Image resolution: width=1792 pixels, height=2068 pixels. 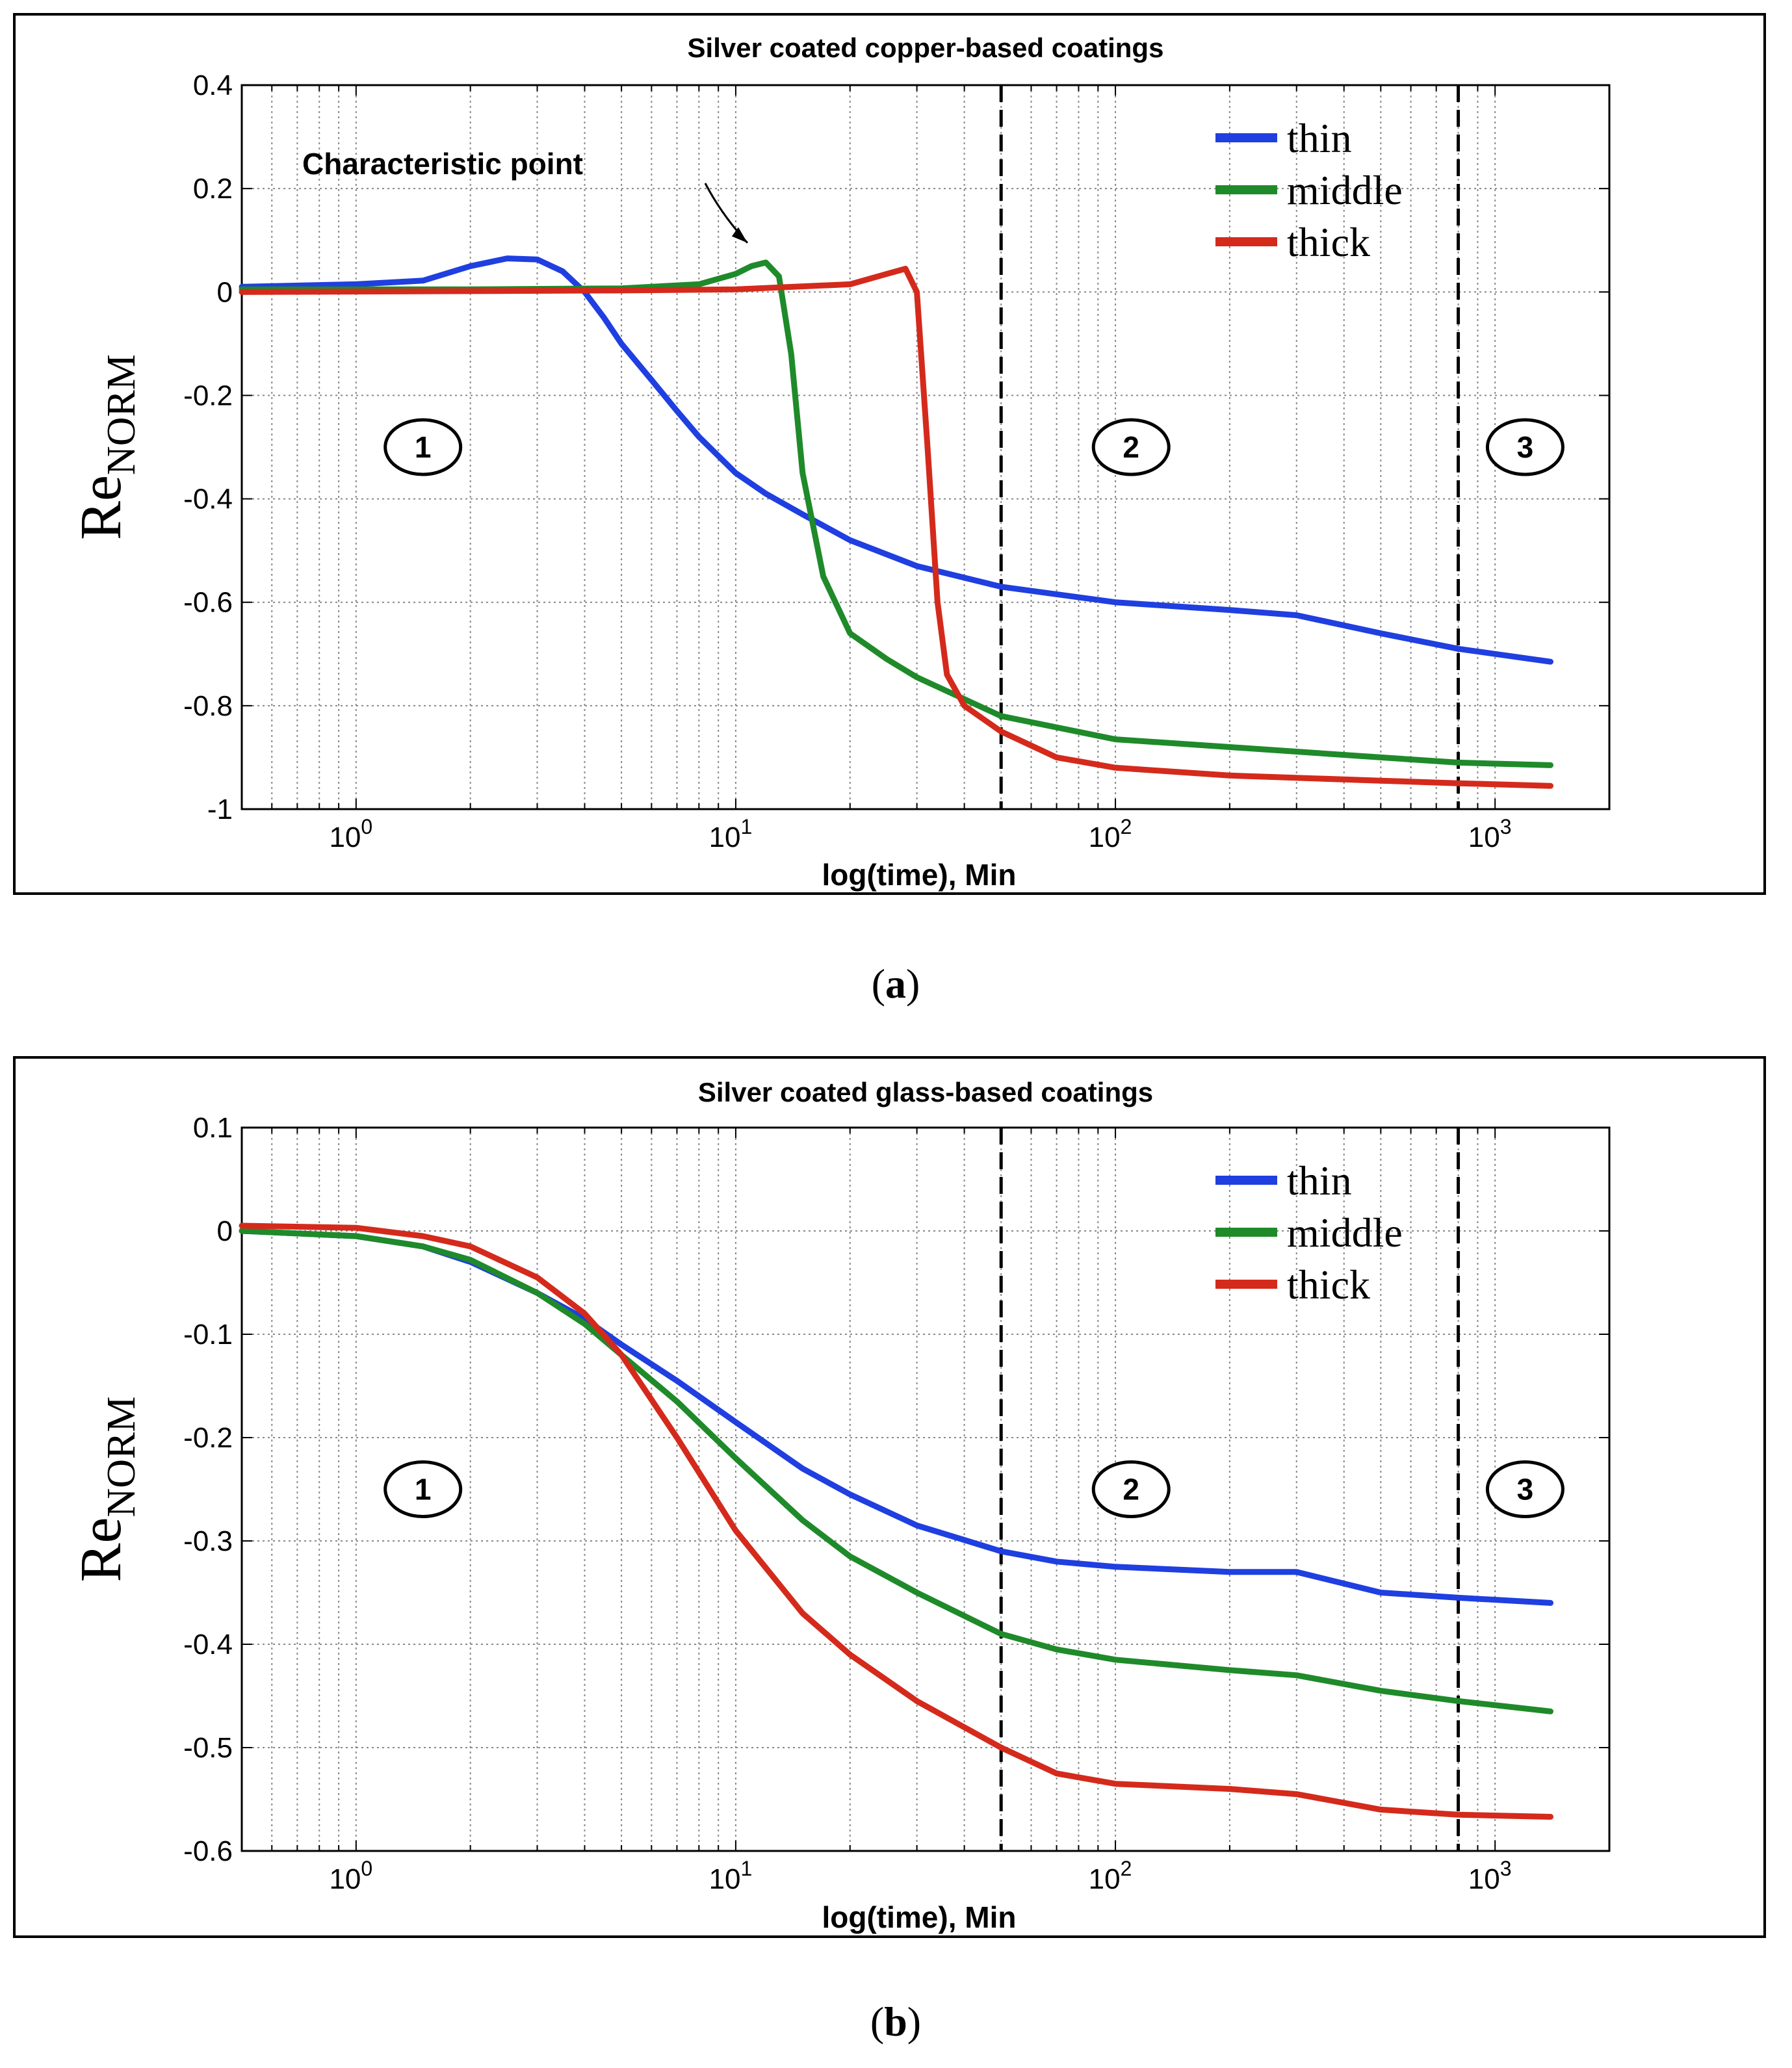 What do you see at coordinates (220, 809) in the screenshot?
I see `y-tick-label: -1` at bounding box center [220, 809].